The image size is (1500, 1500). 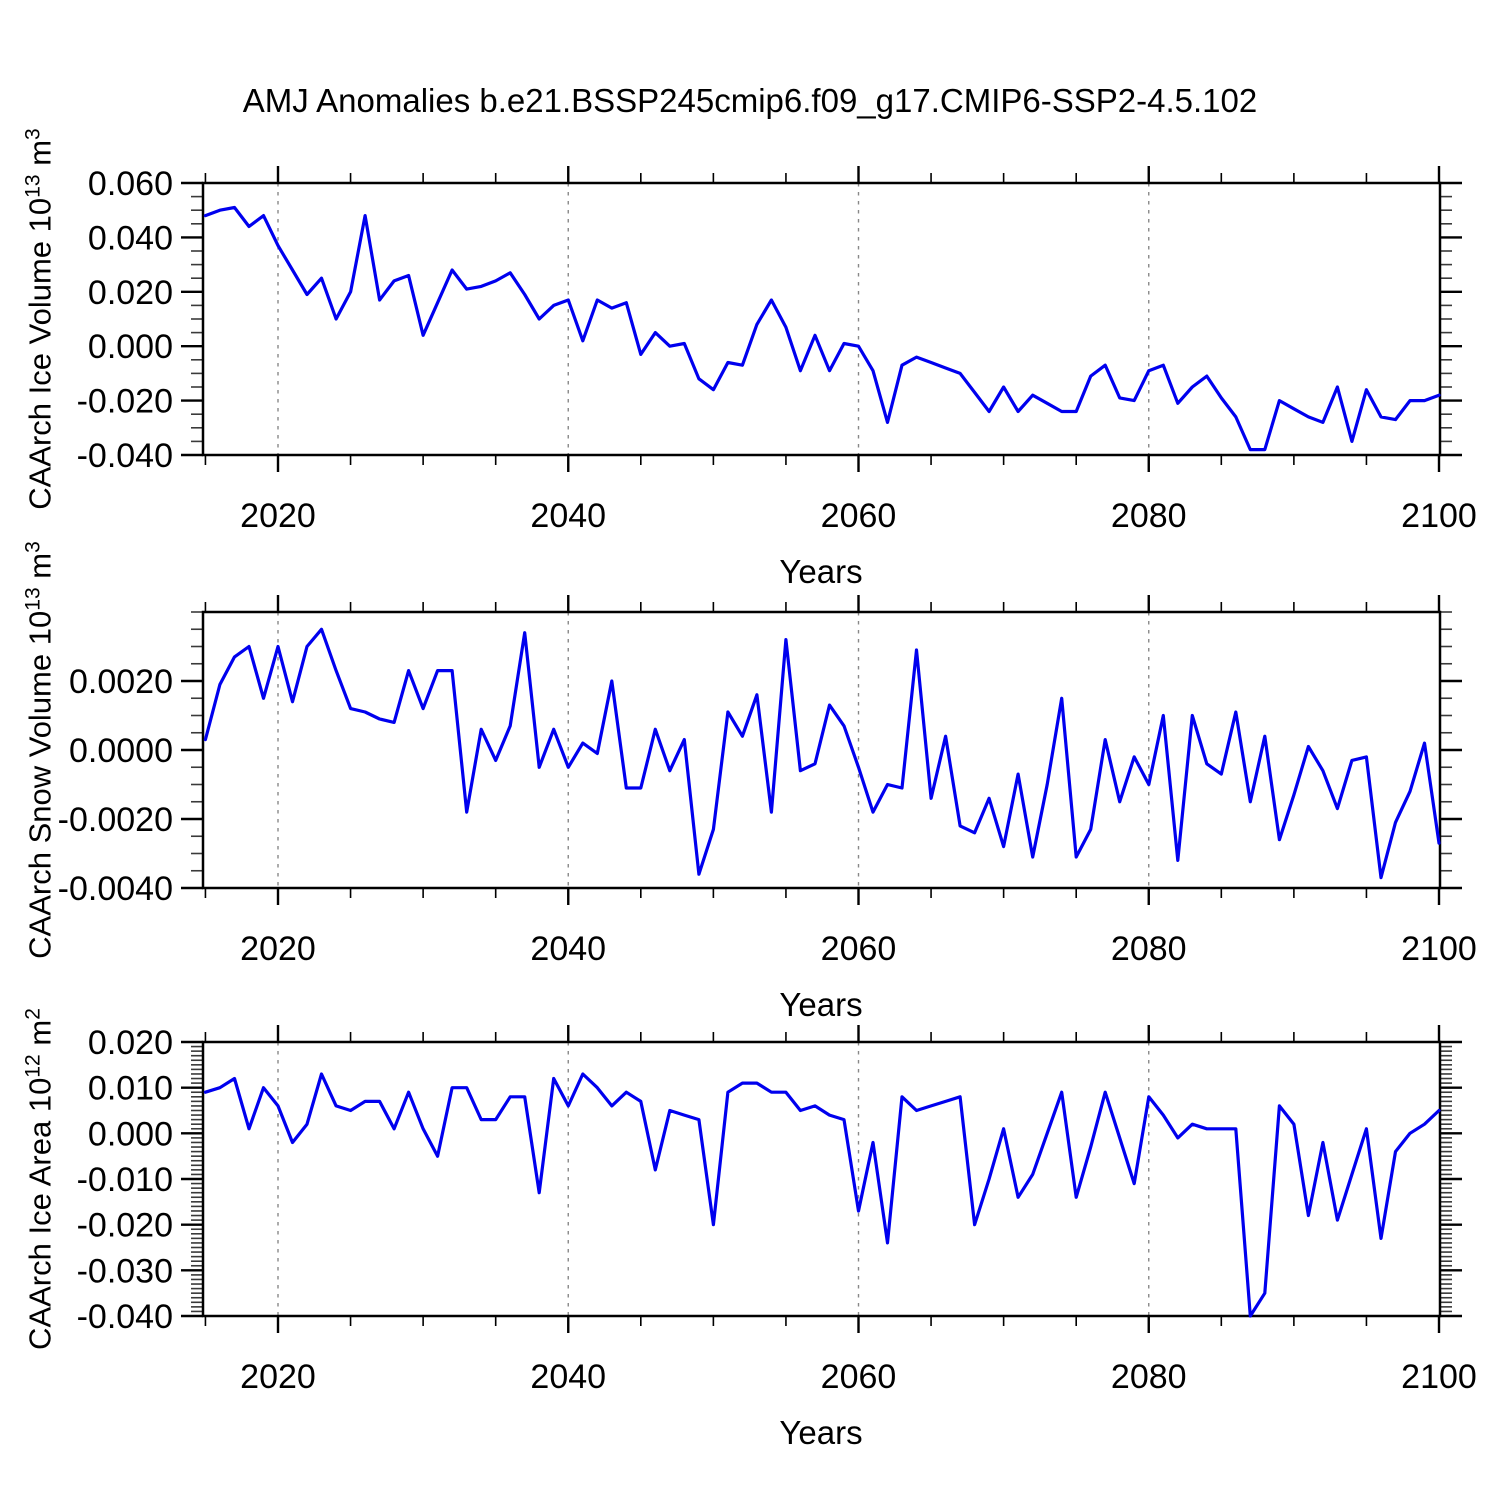 What do you see at coordinates (121, 751) in the screenshot?
I see `y-tick-label: 0.0000` at bounding box center [121, 751].